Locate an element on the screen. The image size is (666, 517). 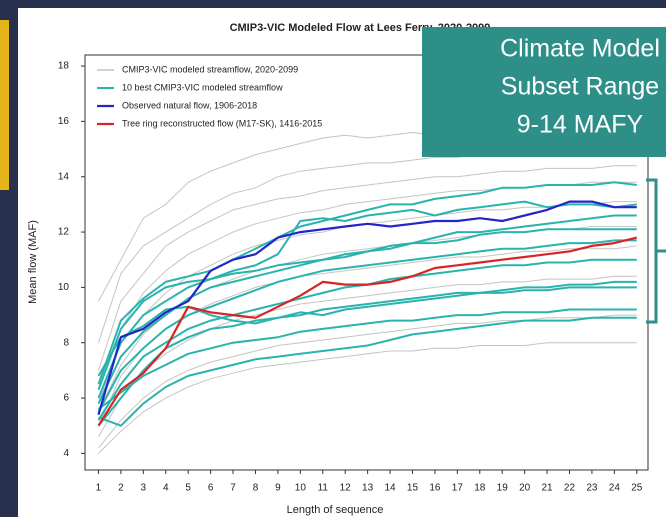
x-tick-label: 10 is located at coordinates (301, 488).